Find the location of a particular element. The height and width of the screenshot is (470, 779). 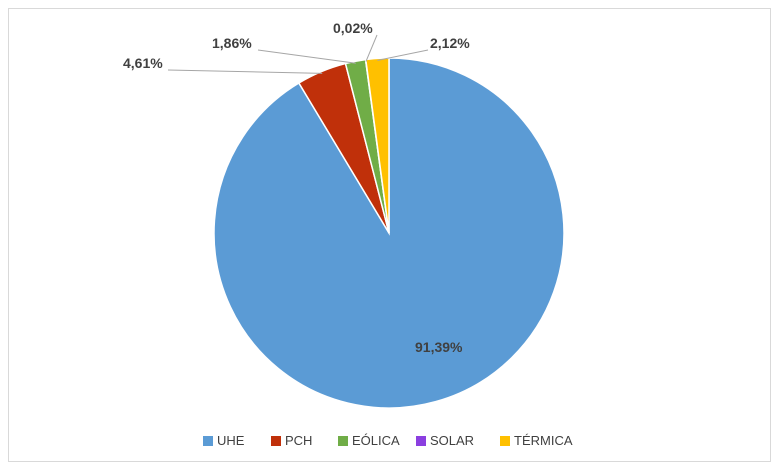

legend-swatch-termica is located at coordinates (505, 441).